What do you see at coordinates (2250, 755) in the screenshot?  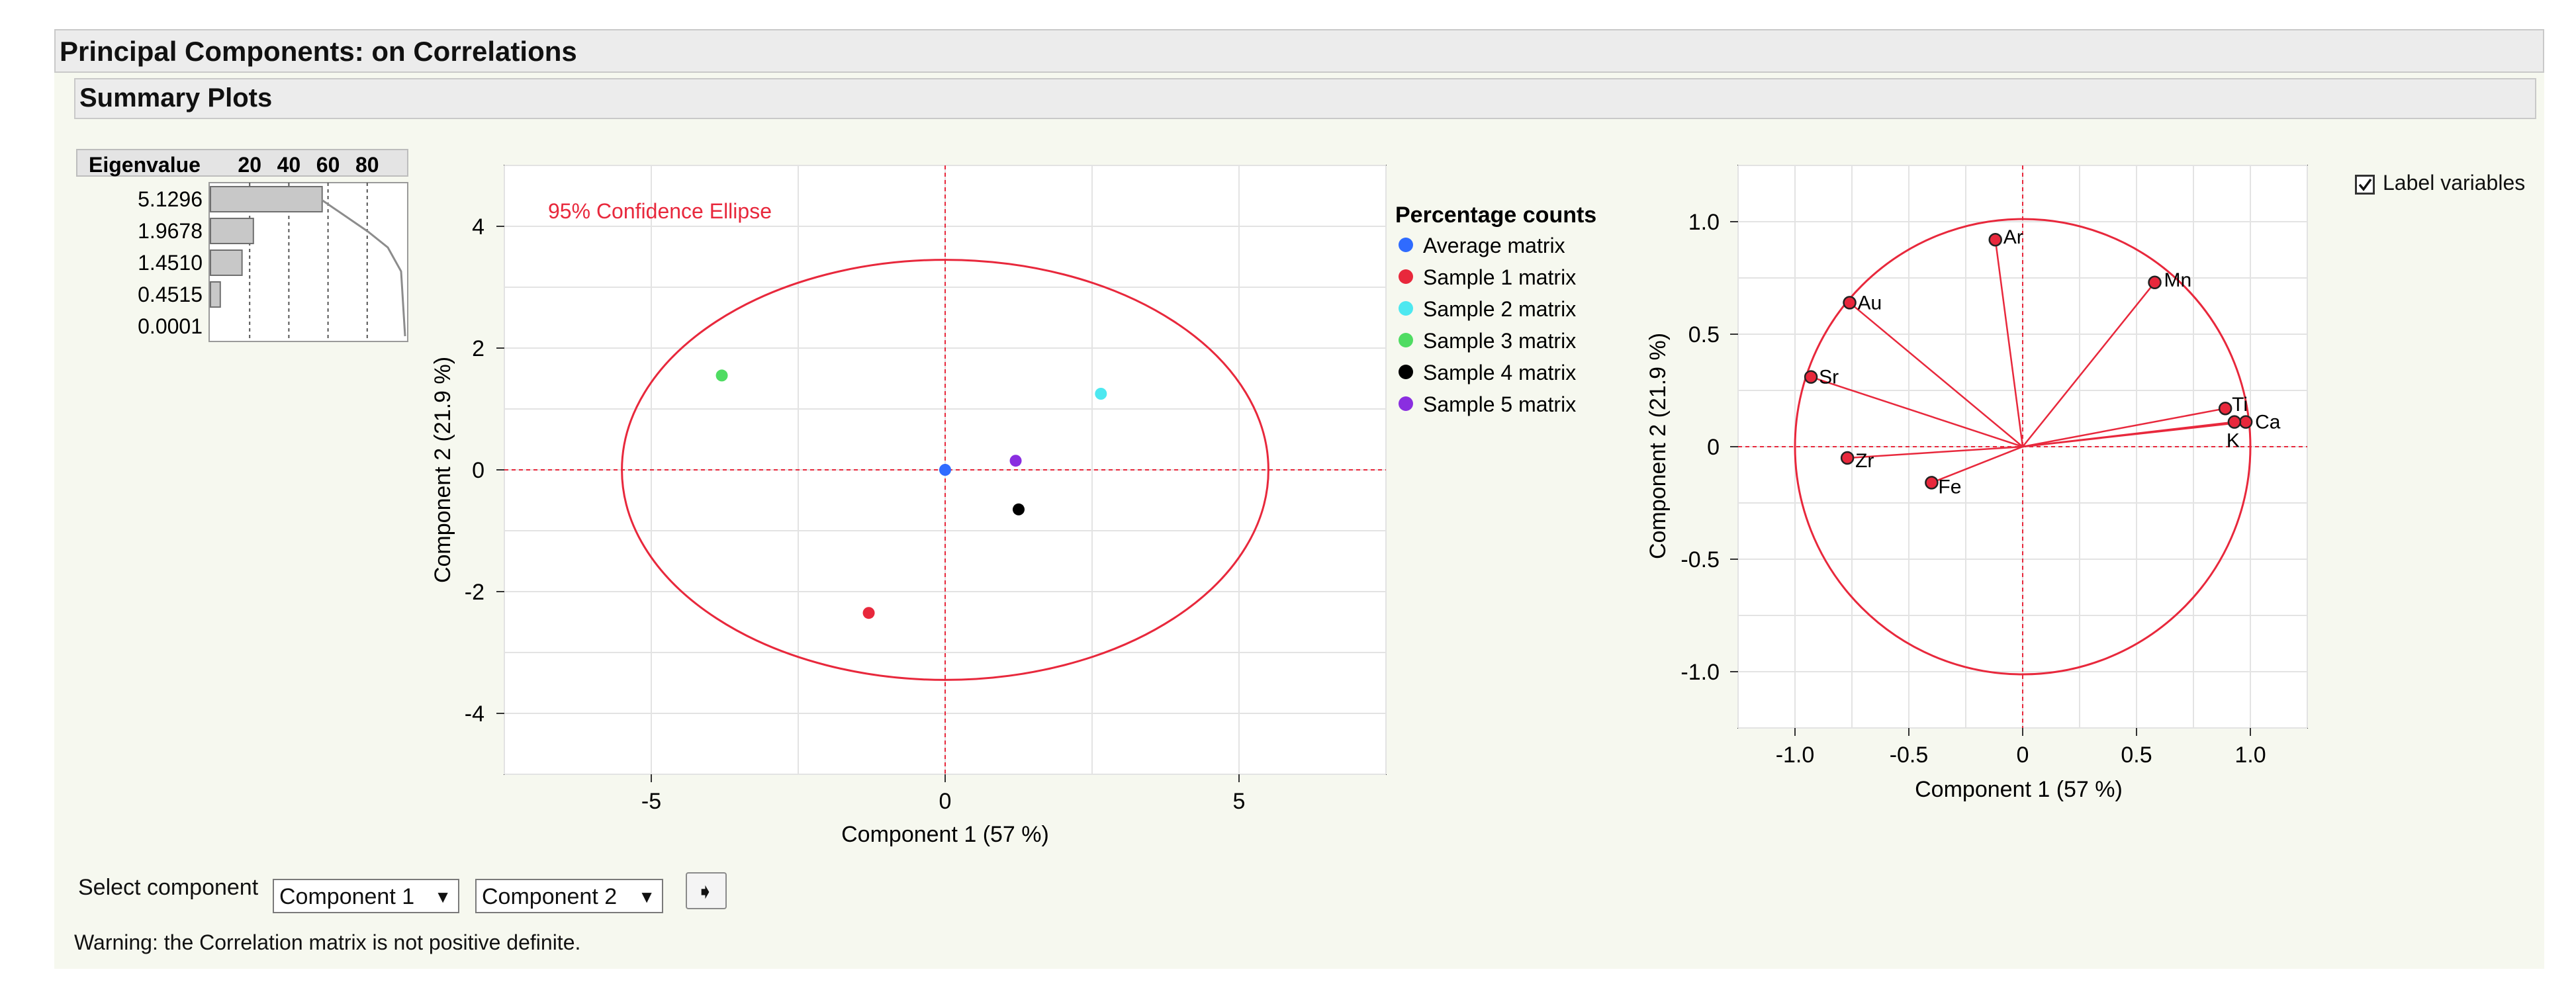 I see `x-tick-label: 1.0` at bounding box center [2250, 755].